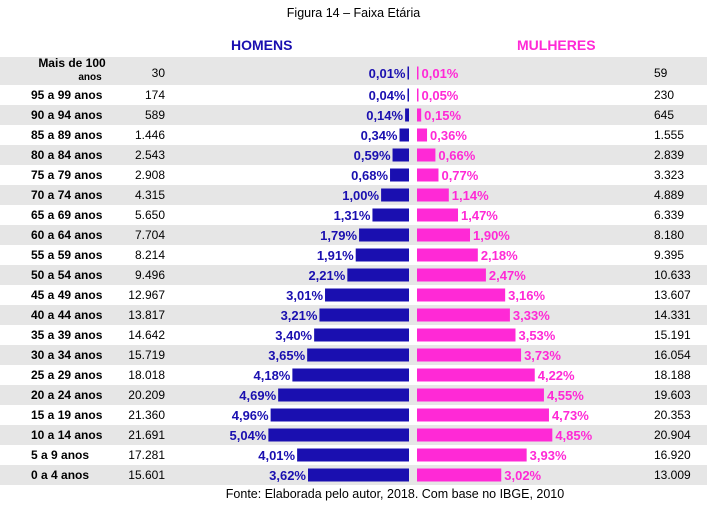 Image resolution: width=707 pixels, height=510 pixels. Describe the element at coordinates (672, 435) in the screenshot. I see `women-count: 20.904` at that location.